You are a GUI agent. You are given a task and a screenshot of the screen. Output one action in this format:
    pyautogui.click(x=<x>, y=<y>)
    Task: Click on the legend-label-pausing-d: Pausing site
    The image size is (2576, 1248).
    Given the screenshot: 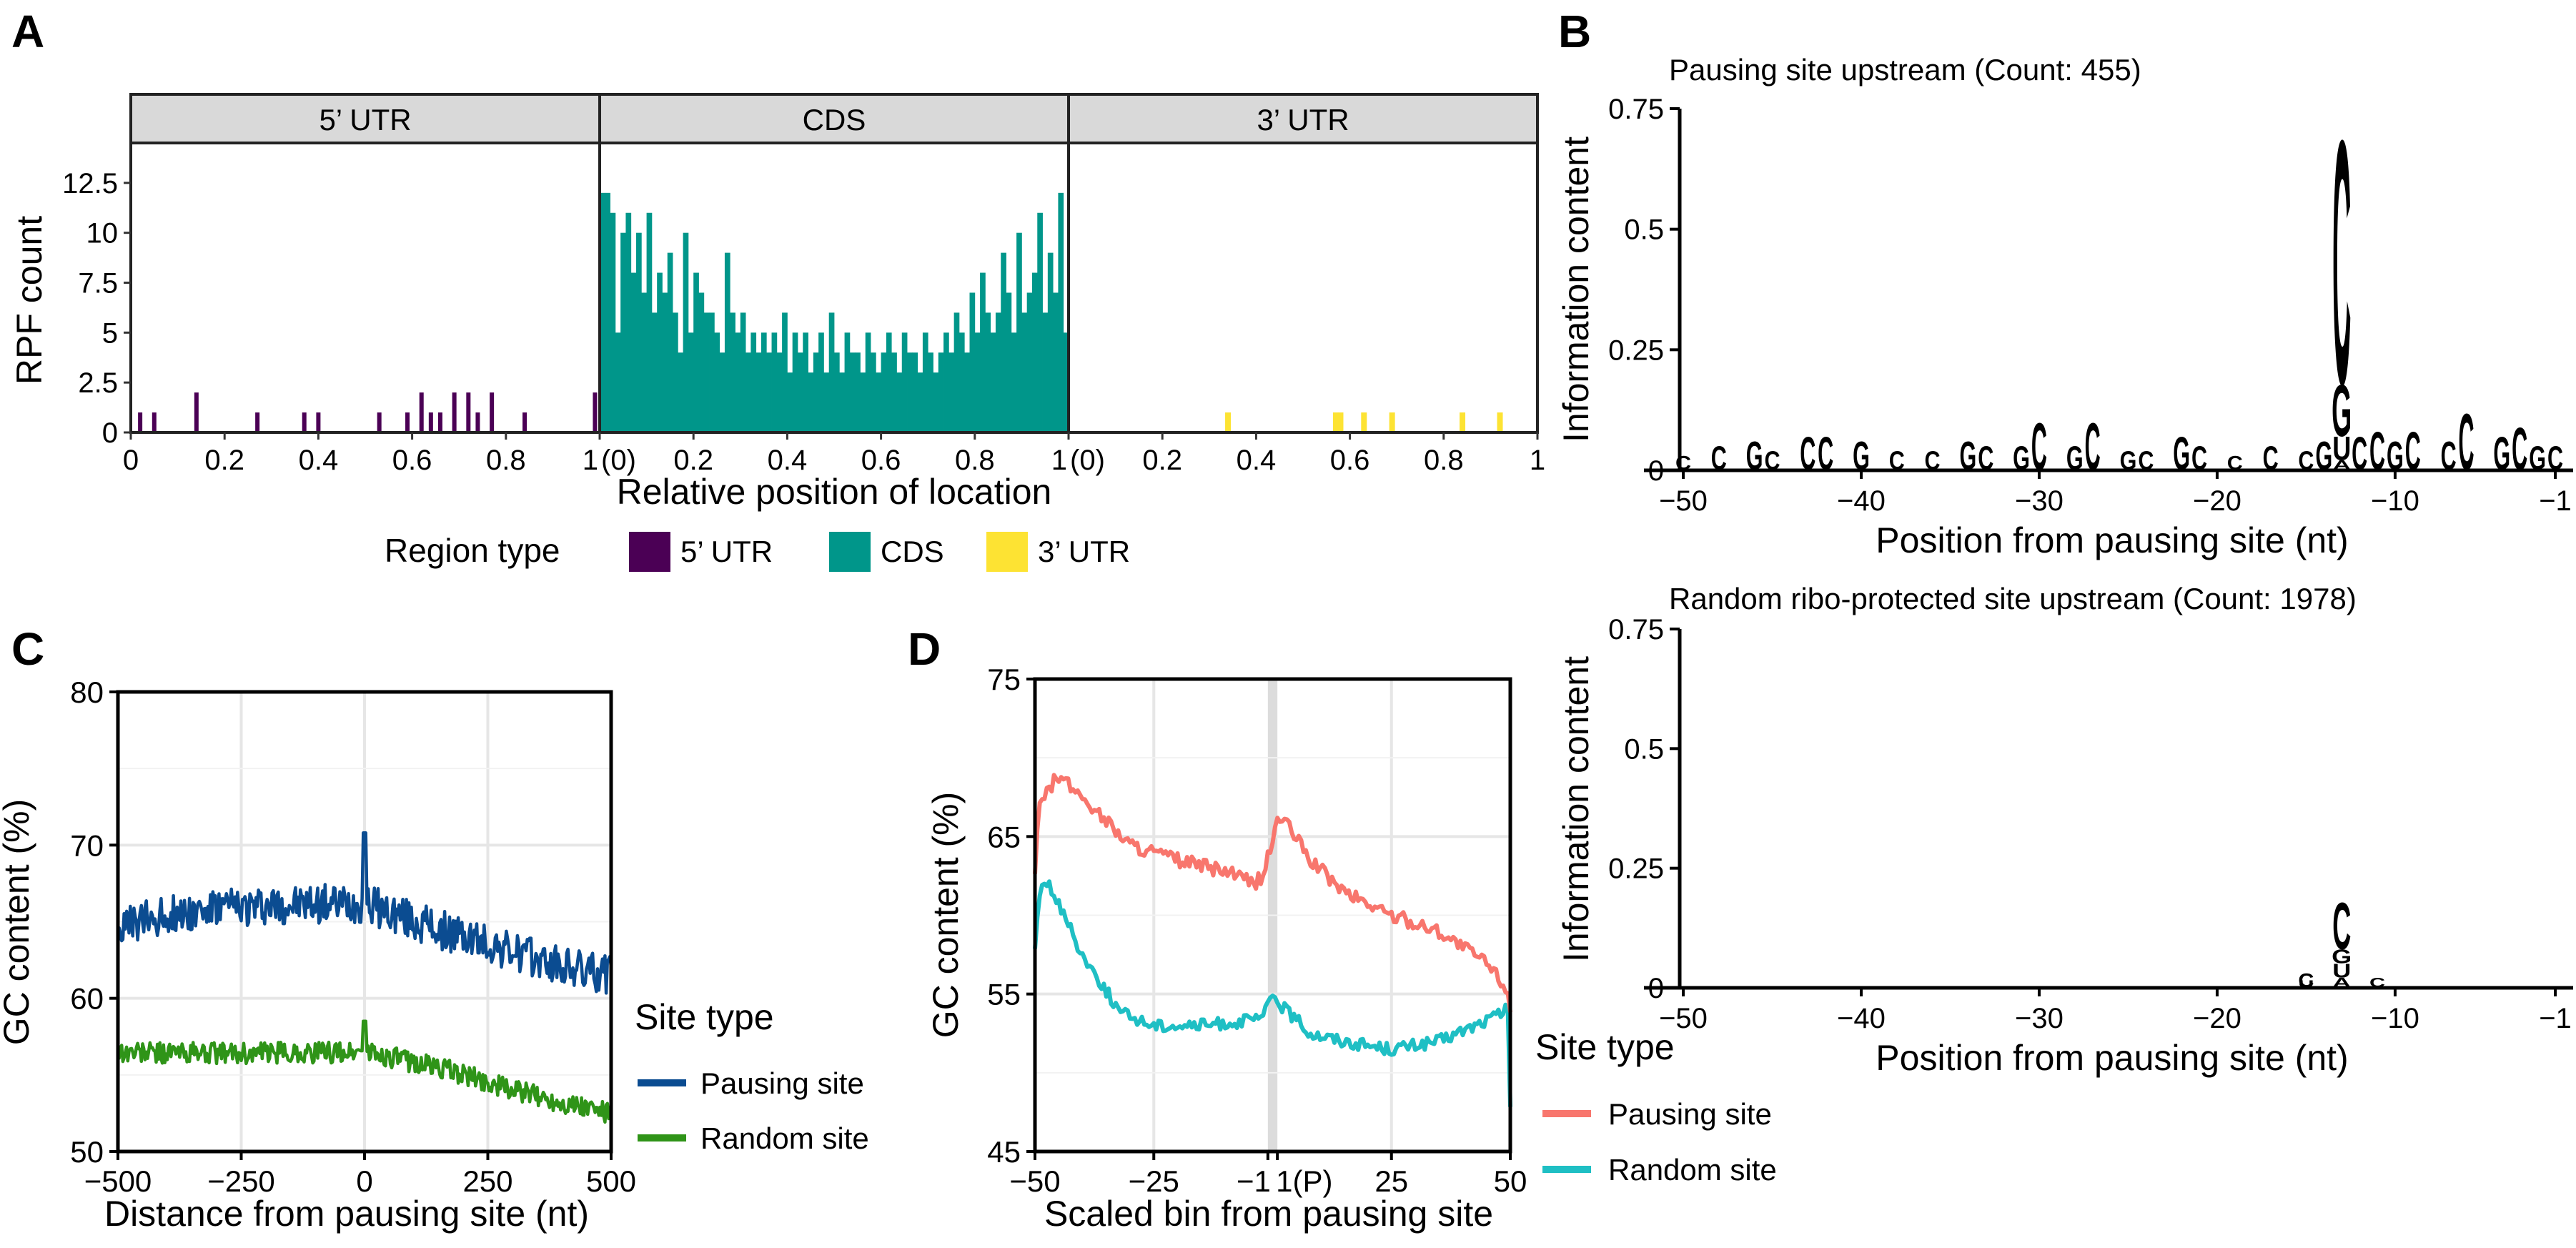 What is the action you would take?
    pyautogui.click(x=1690, y=1114)
    